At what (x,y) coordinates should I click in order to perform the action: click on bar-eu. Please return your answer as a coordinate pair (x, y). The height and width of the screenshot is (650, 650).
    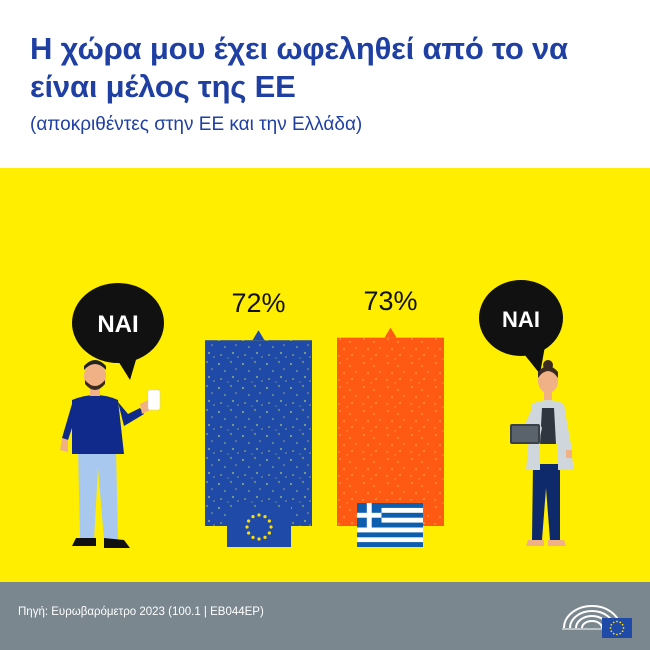
    Looking at the image, I should click on (258, 433).